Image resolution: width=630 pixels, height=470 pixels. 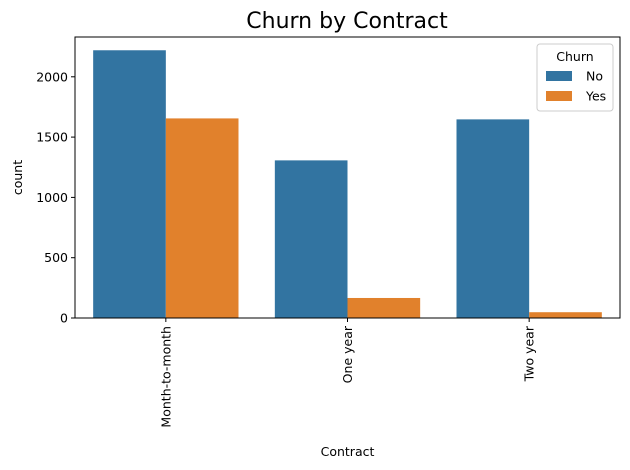 What do you see at coordinates (347, 21) in the screenshot?
I see `chart-title: Churn by Contract` at bounding box center [347, 21].